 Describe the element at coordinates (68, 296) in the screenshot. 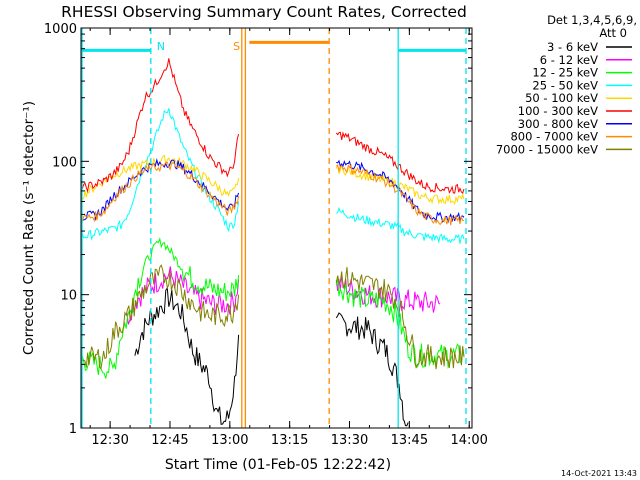

I see `y-tick-label: 10` at that location.